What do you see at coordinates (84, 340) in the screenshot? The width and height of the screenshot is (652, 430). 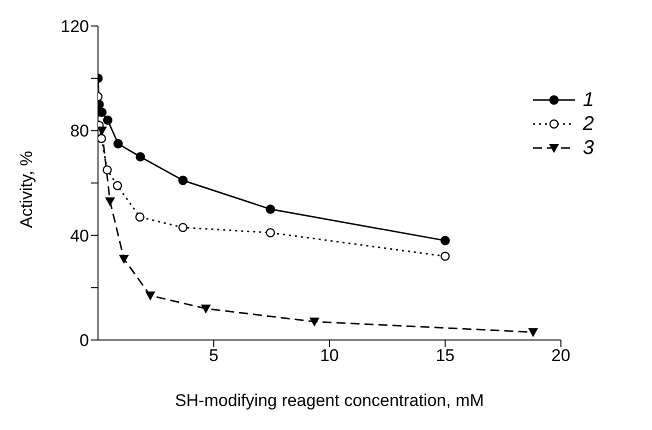 I see `y-tick-label: 0` at bounding box center [84, 340].